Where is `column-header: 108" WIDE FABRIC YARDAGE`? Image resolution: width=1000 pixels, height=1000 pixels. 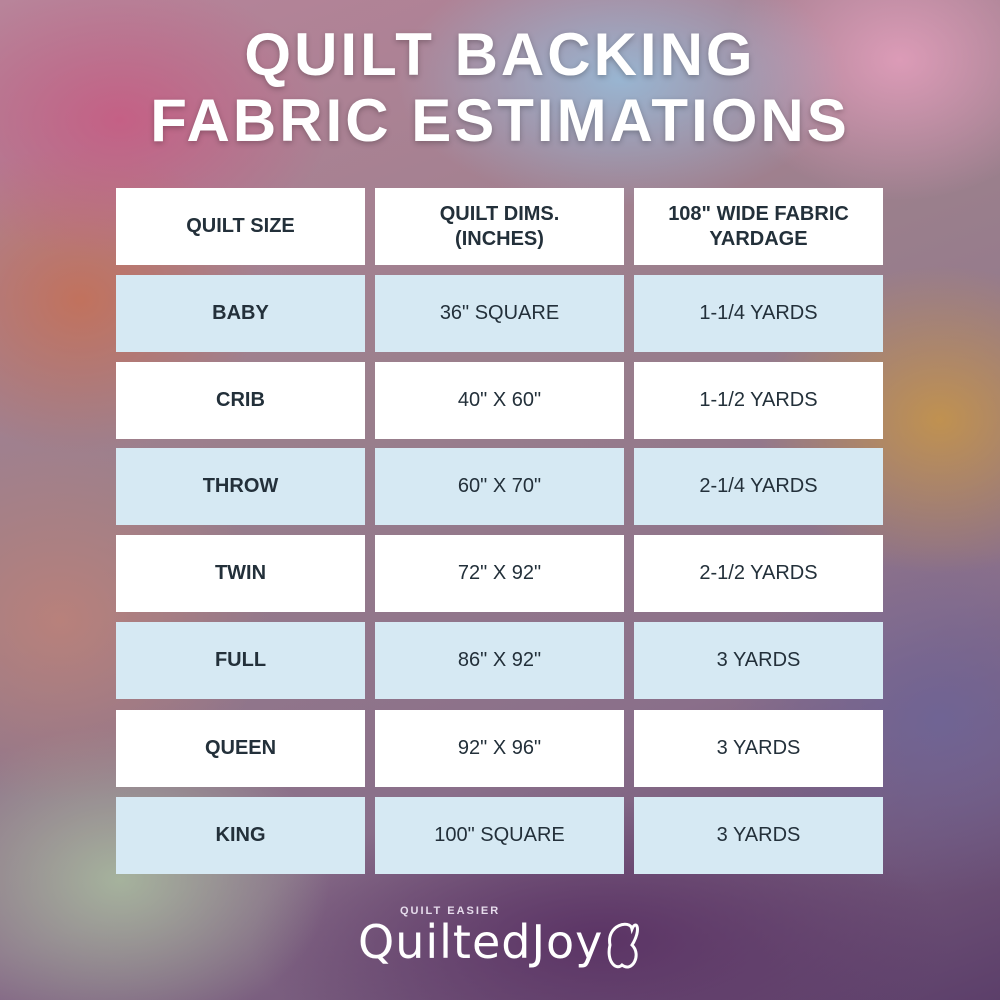 column-header: 108" WIDE FABRIC YARDAGE is located at coordinates (758, 226).